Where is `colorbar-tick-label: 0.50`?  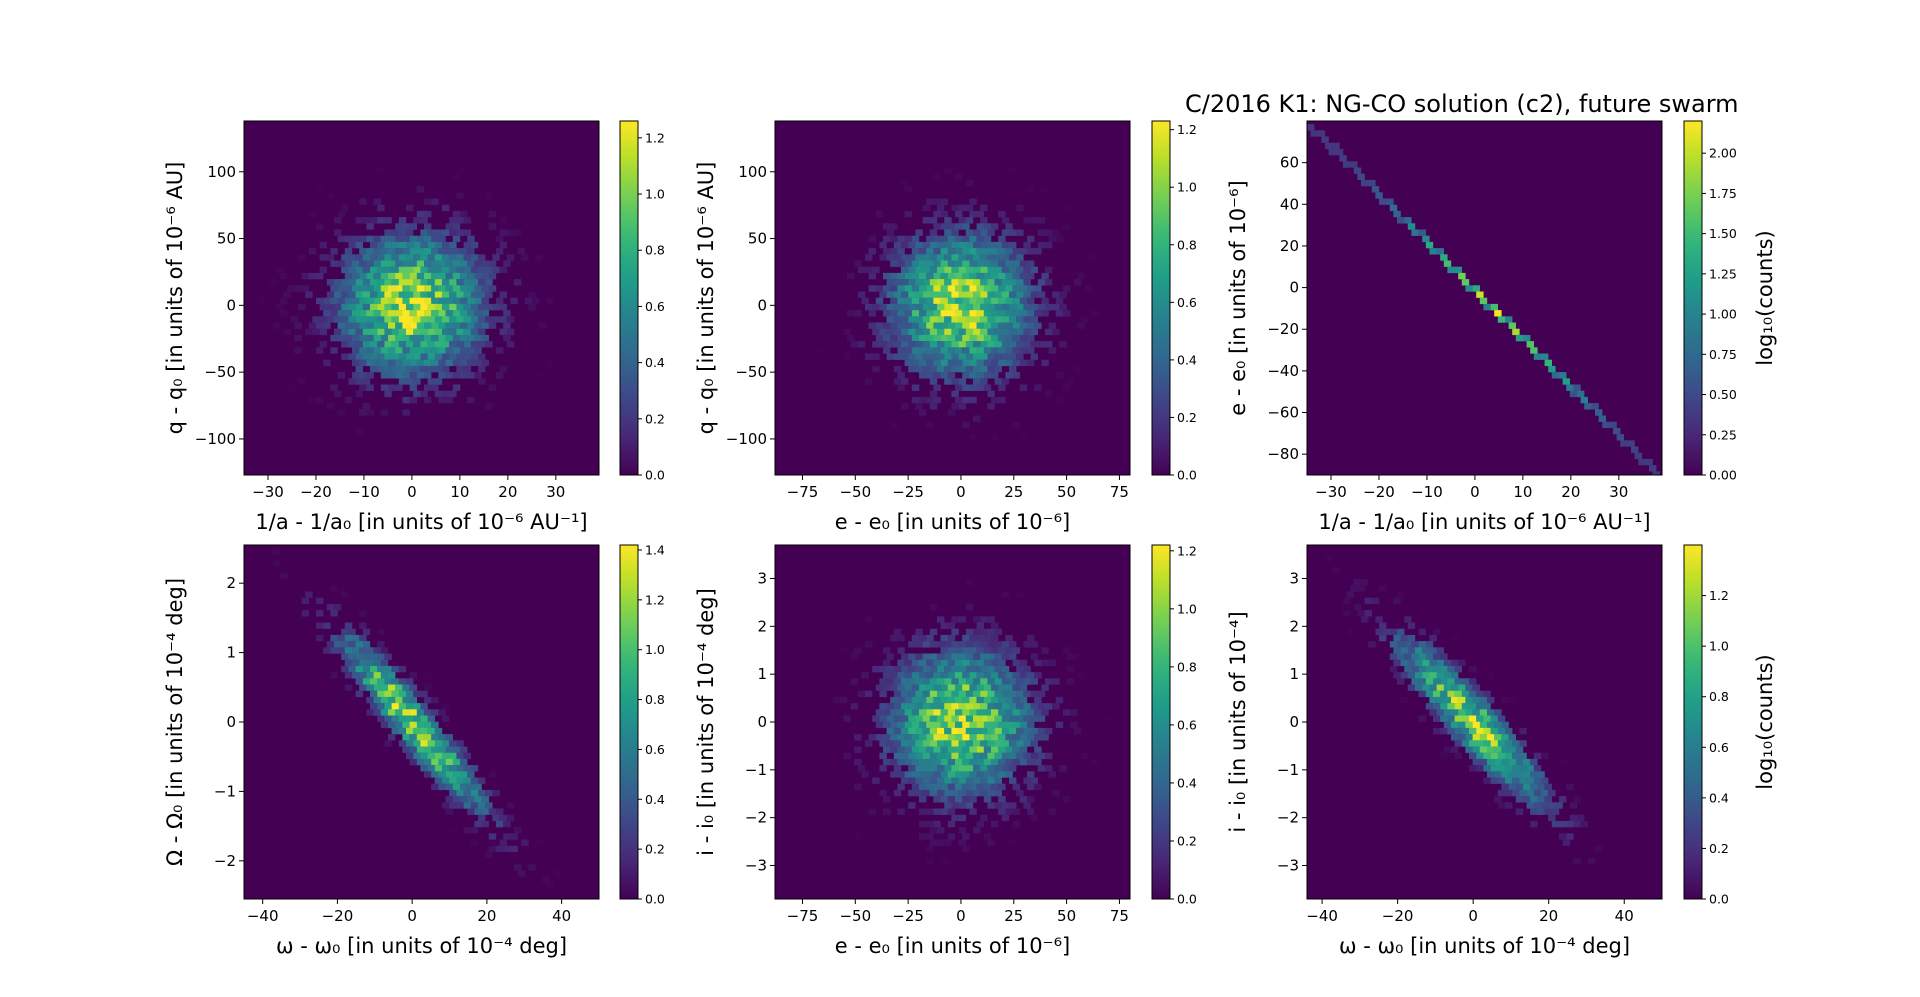 colorbar-tick-label: 0.50 is located at coordinates (1723, 394).